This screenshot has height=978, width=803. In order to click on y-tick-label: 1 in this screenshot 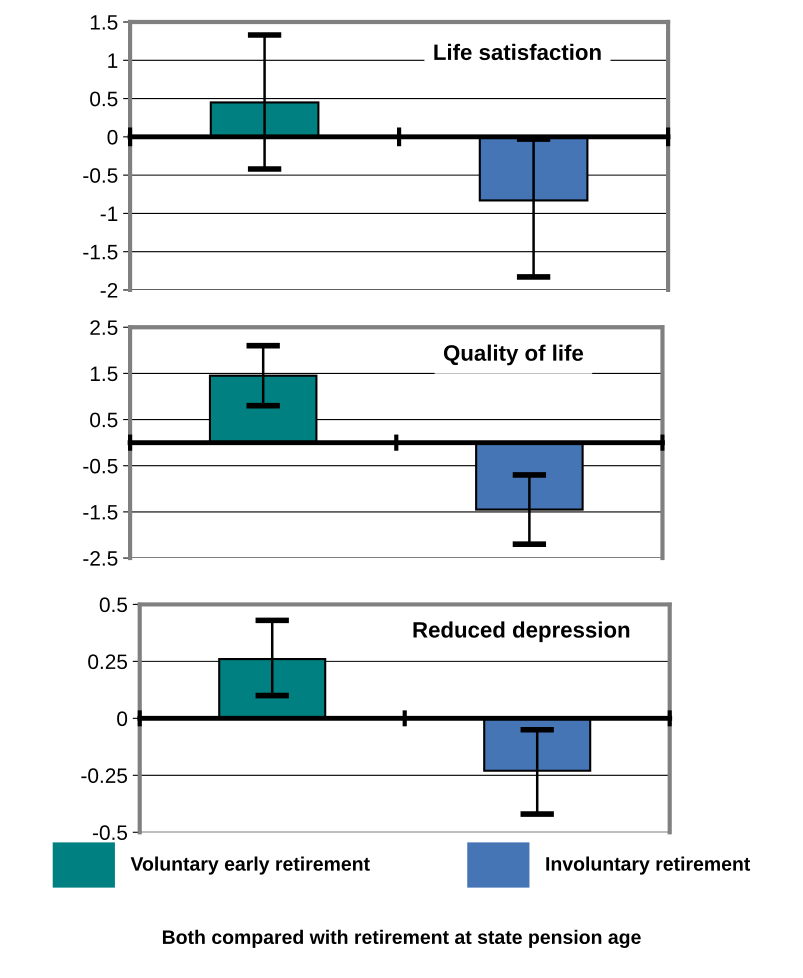, I will do `click(113, 61)`.